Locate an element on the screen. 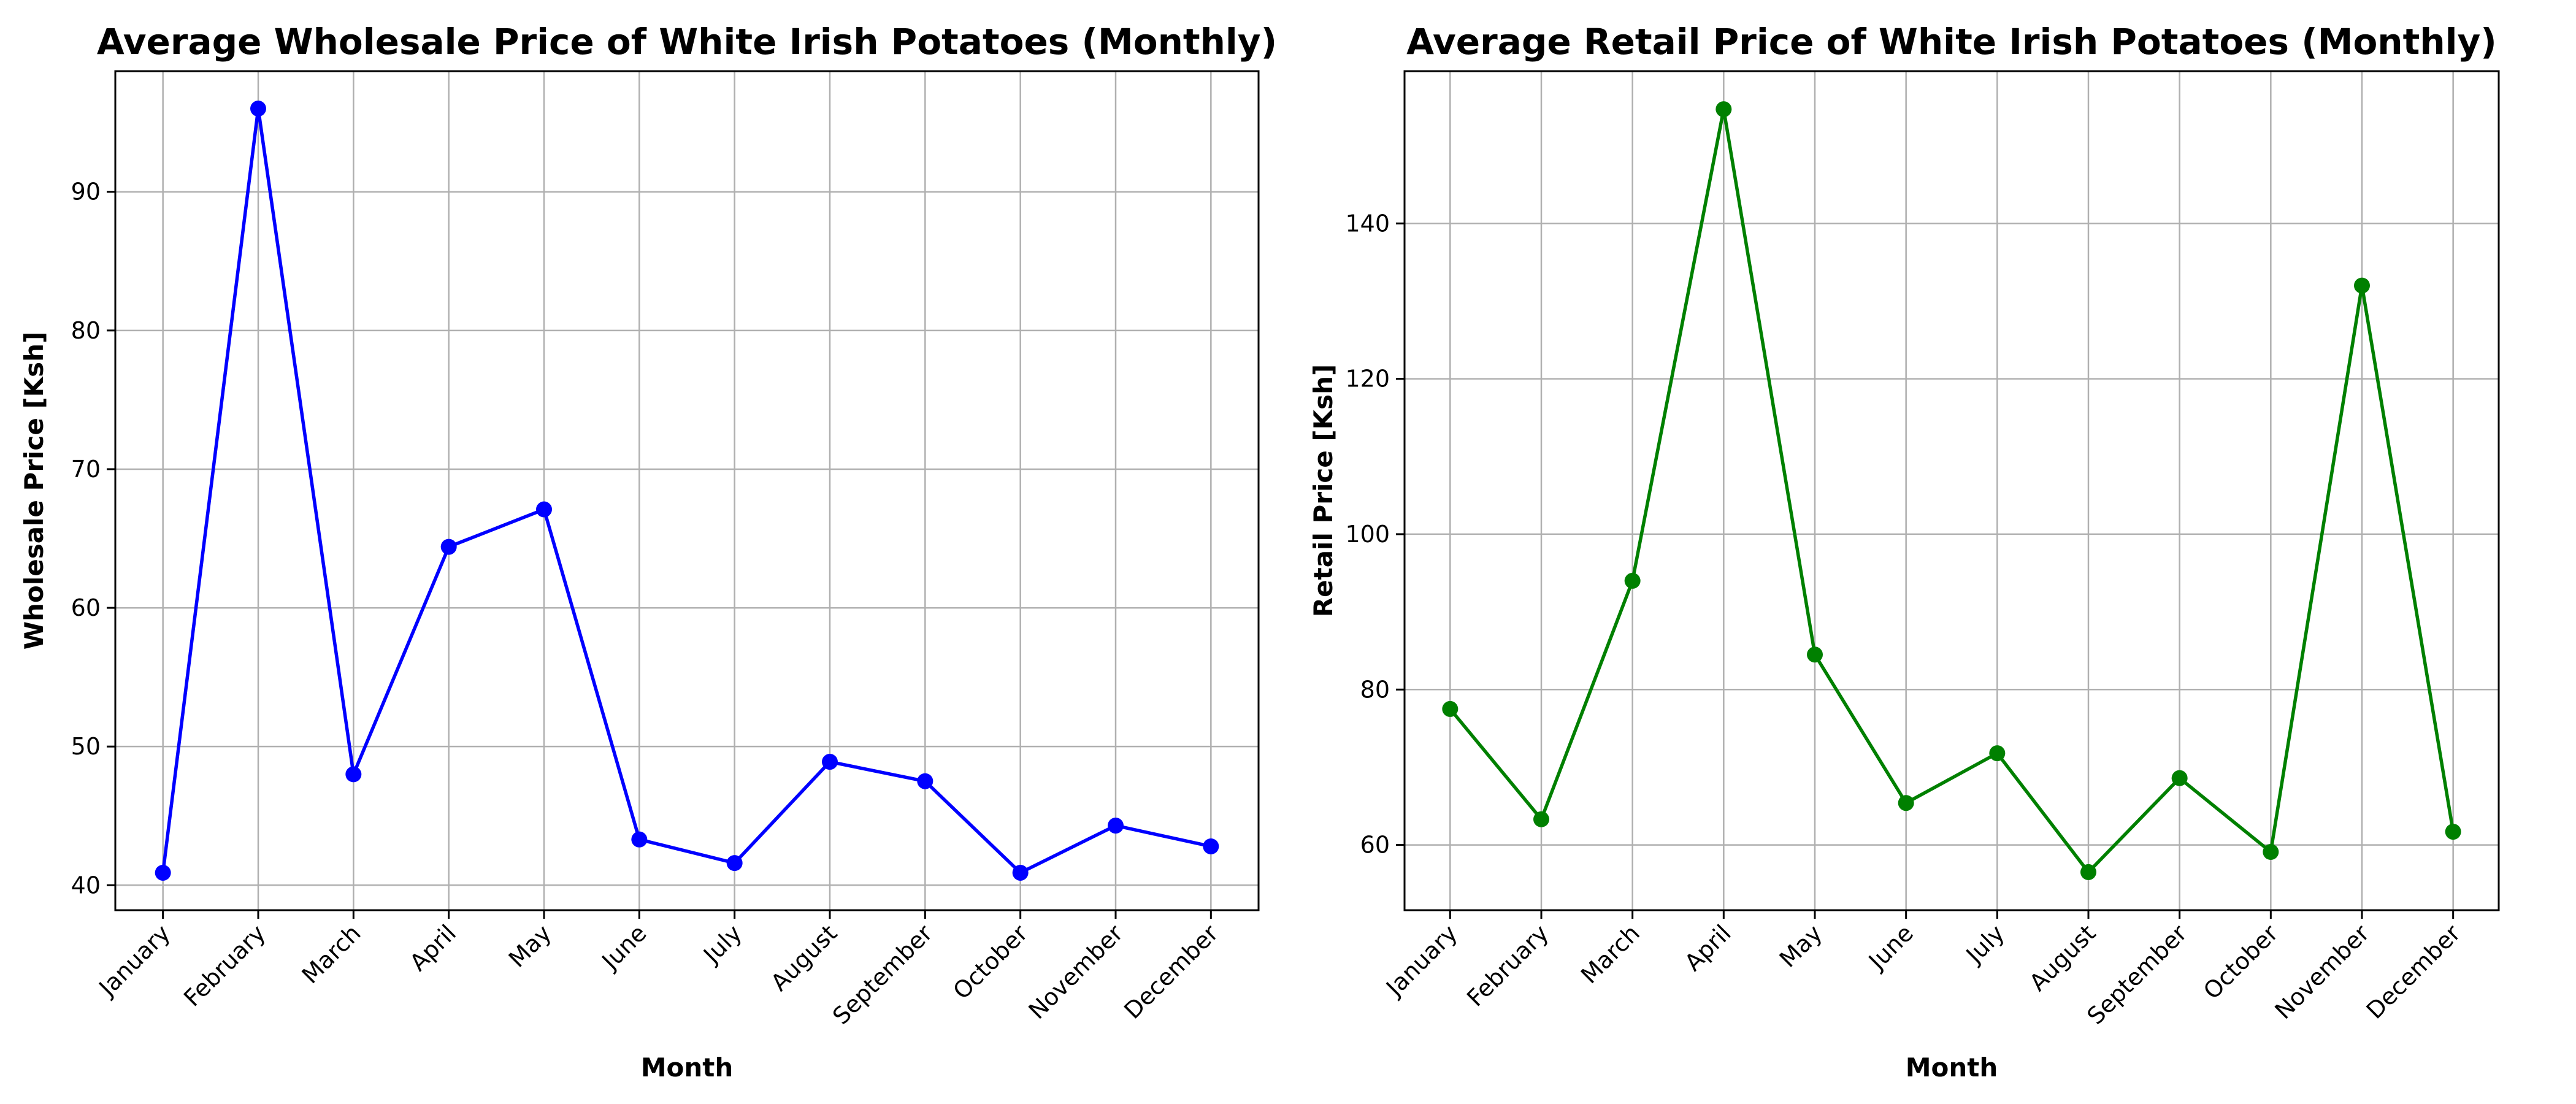 The image size is (2576, 1104). y-axis-label: Retail Price [Ksh] is located at coordinates (1323, 490).